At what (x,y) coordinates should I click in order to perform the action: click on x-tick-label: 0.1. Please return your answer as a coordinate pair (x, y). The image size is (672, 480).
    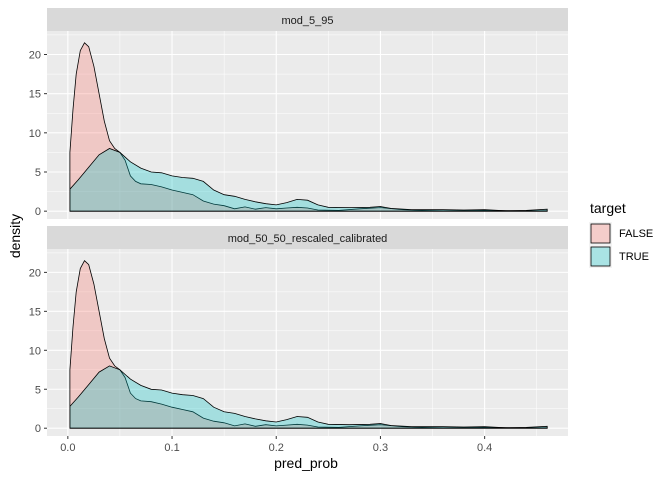
    Looking at the image, I should click on (171, 448).